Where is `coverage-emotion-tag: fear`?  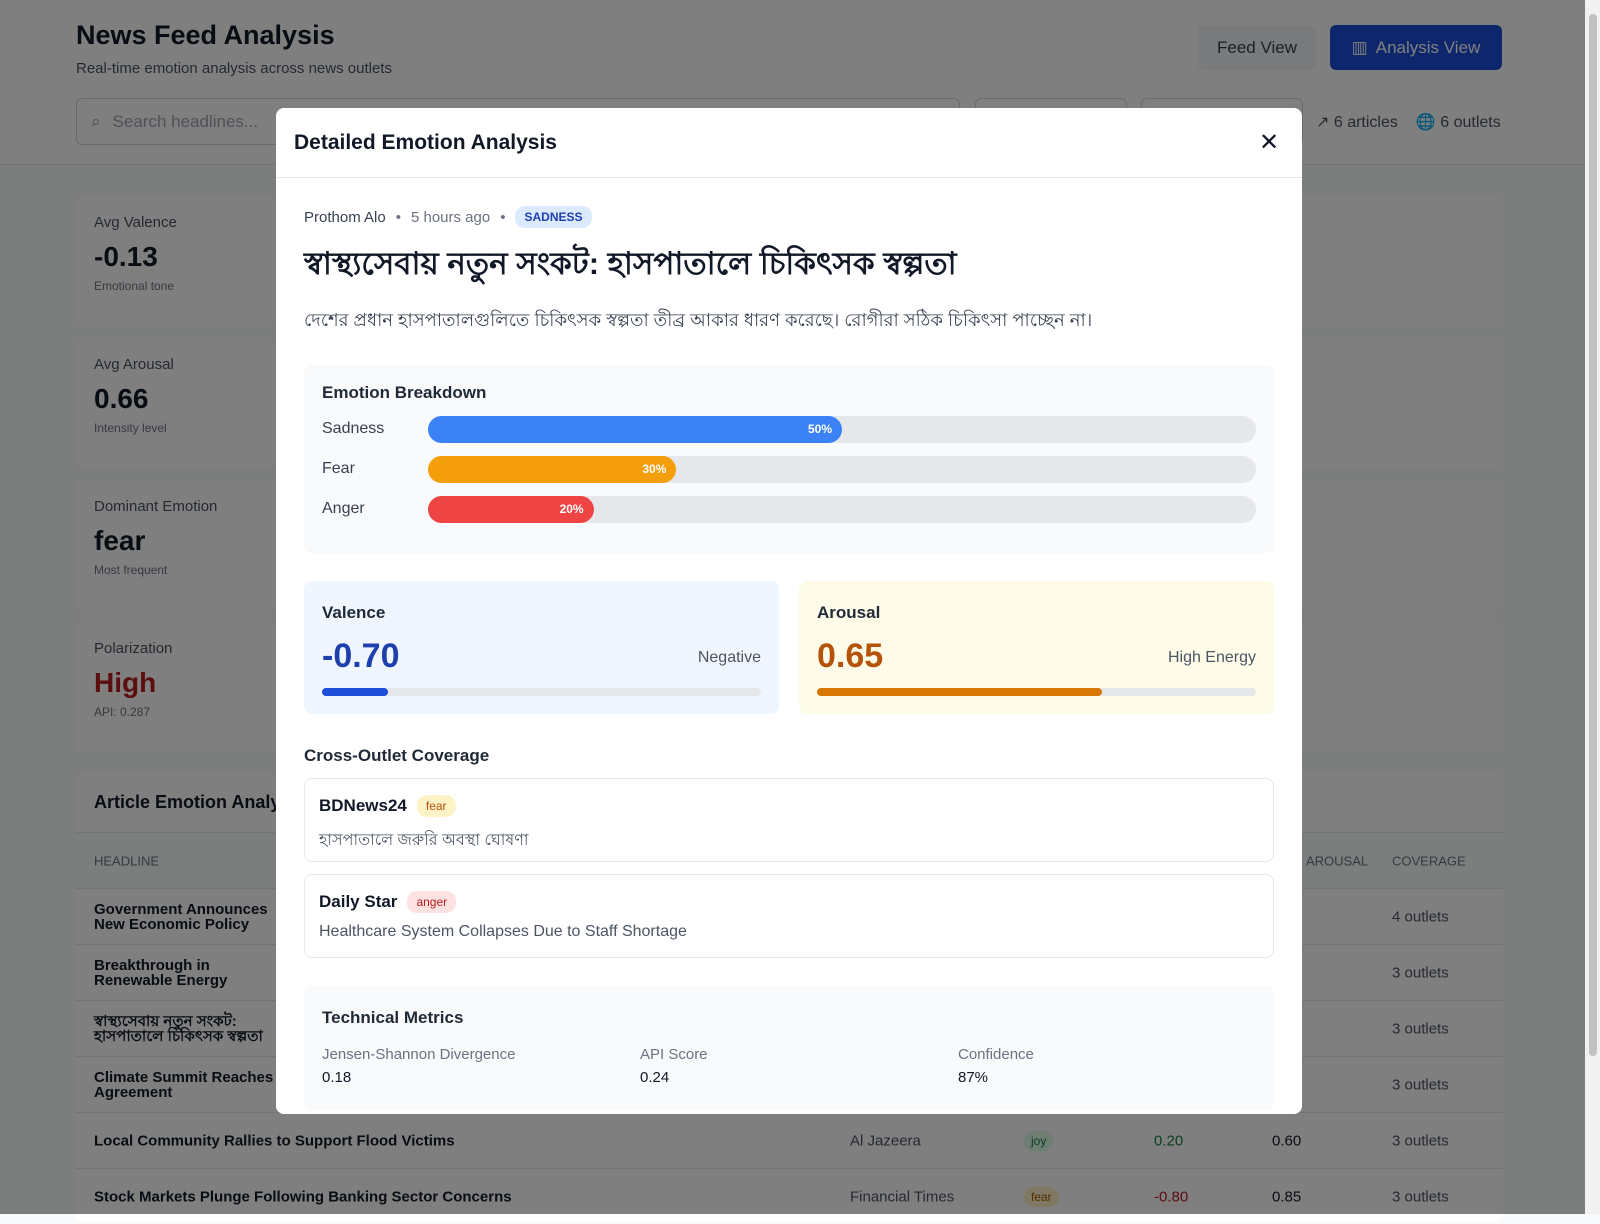
coverage-emotion-tag: fear is located at coordinates (436, 806).